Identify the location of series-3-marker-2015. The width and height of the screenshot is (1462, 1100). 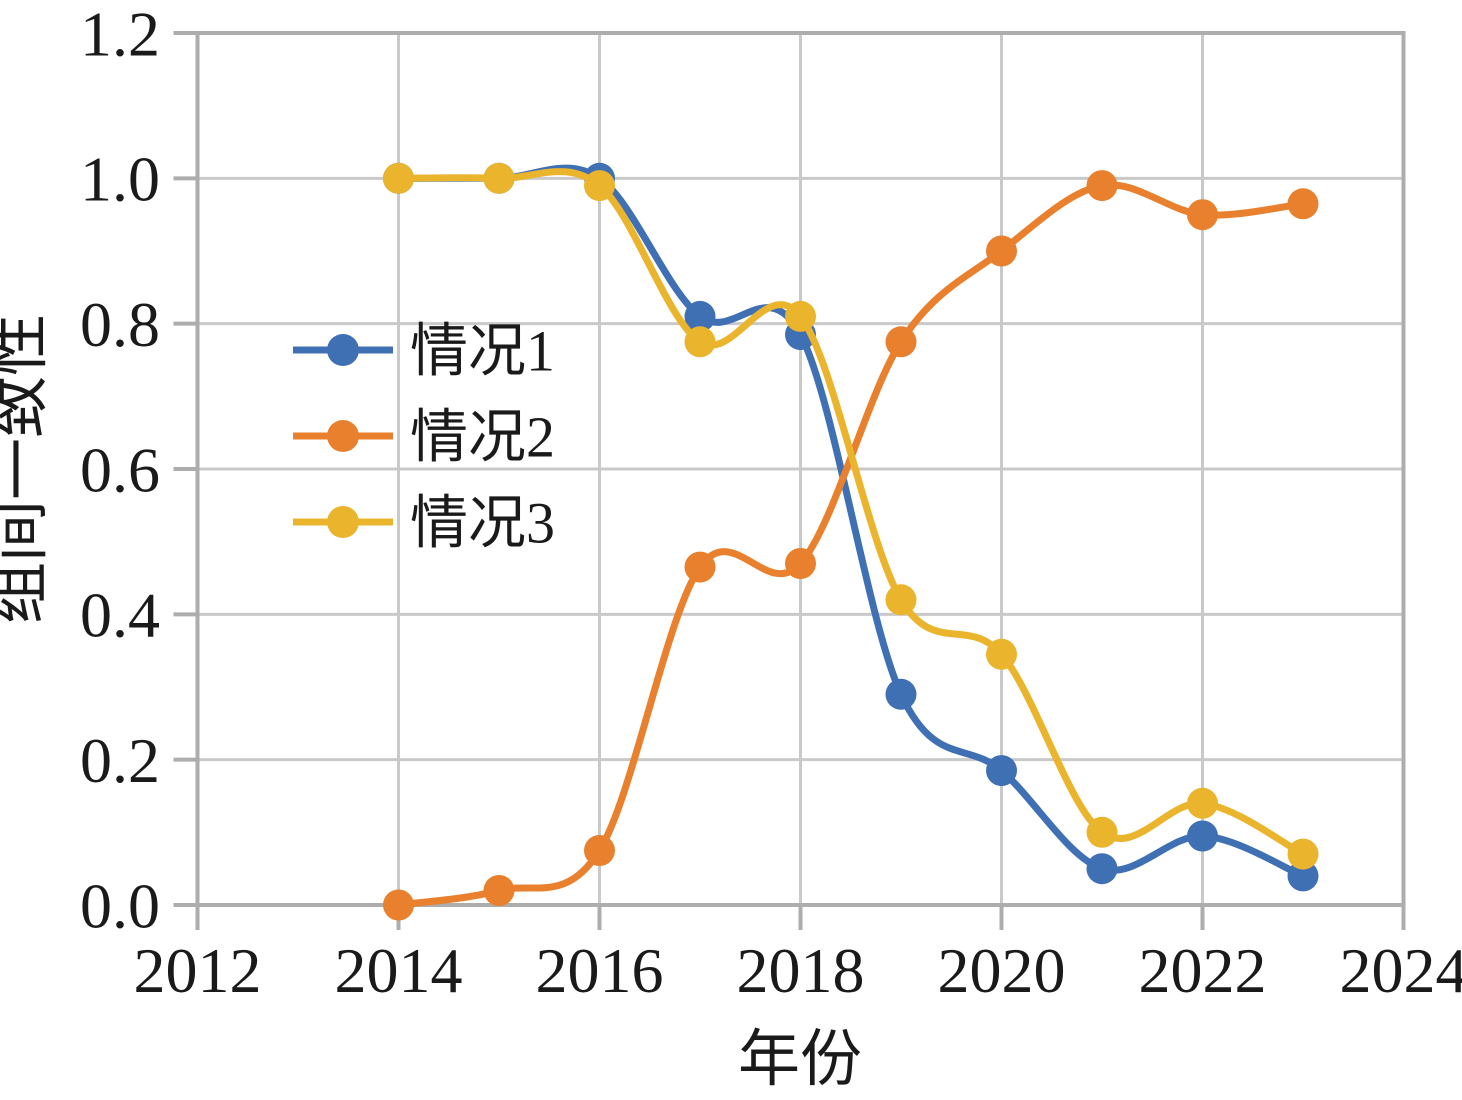
(499, 178).